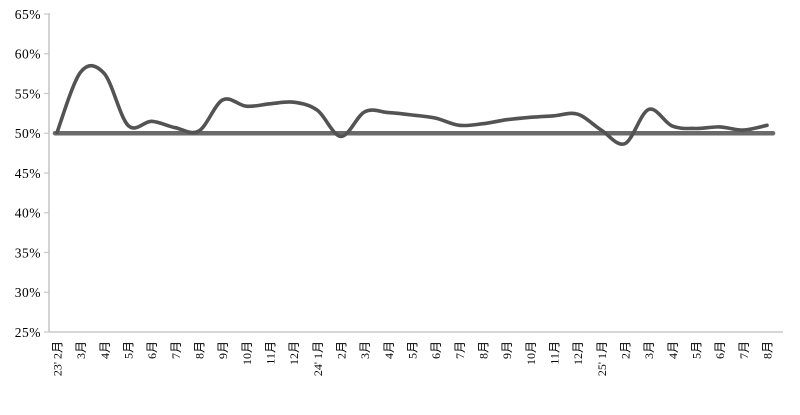 The width and height of the screenshot is (800, 415). I want to click on y-axis-label: 50%, so click(28, 133).